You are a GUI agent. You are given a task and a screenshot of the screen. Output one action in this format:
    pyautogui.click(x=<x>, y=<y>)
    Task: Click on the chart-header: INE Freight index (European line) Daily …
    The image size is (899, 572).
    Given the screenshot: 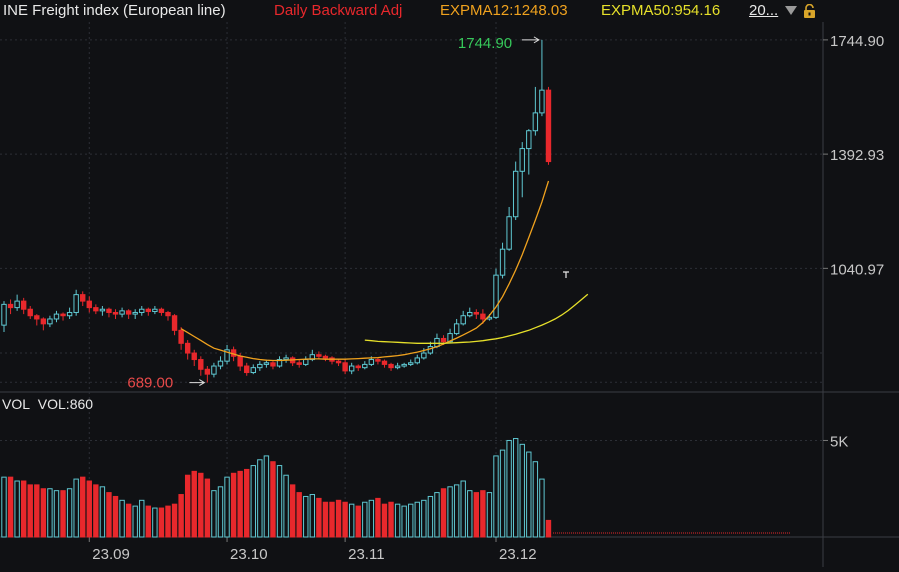 What is the action you would take?
    pyautogui.click(x=449, y=11)
    